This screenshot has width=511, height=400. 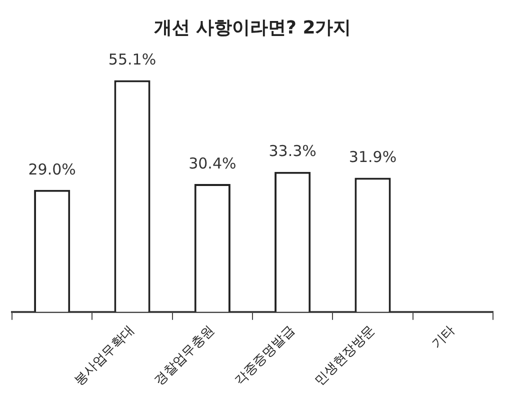 What do you see at coordinates (292, 151) in the screenshot?
I see `data-label: 33.3%` at bounding box center [292, 151].